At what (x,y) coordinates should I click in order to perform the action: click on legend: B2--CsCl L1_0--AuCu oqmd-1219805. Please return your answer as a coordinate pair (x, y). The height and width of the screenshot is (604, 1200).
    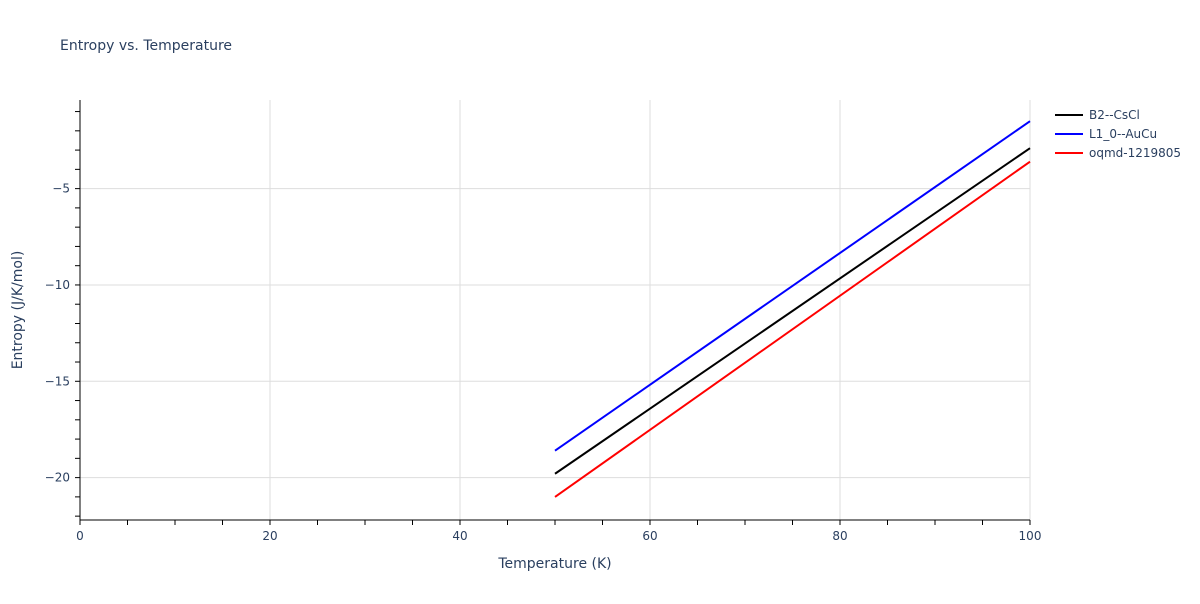
    Looking at the image, I should click on (1118, 134).